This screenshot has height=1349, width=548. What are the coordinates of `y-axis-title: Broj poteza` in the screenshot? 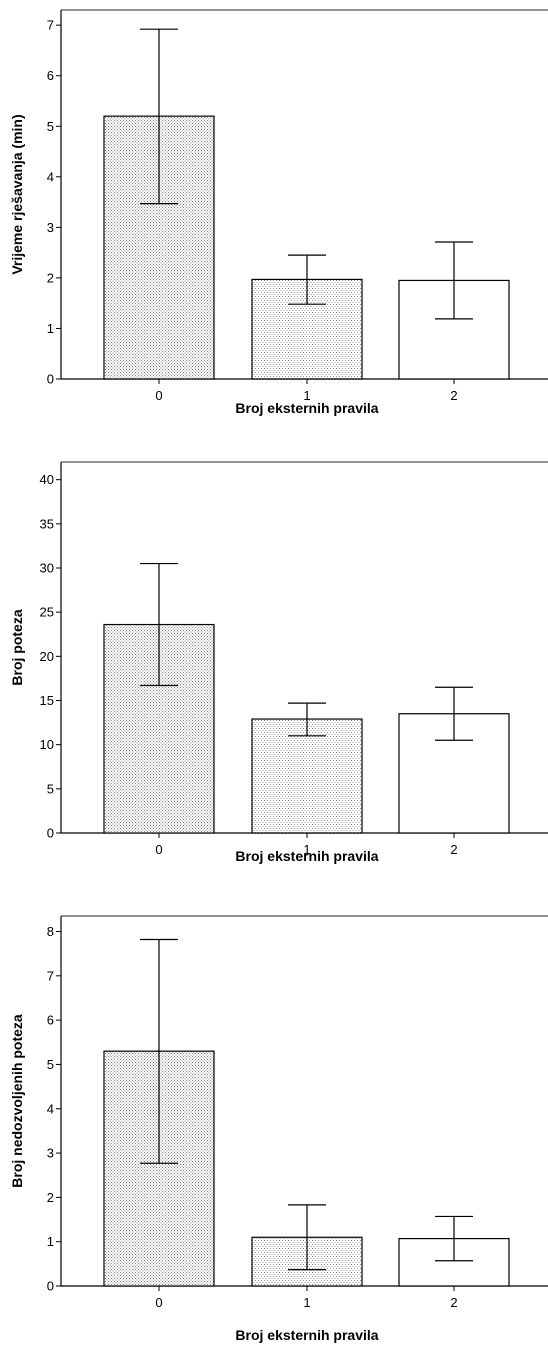 It's located at (17, 647).